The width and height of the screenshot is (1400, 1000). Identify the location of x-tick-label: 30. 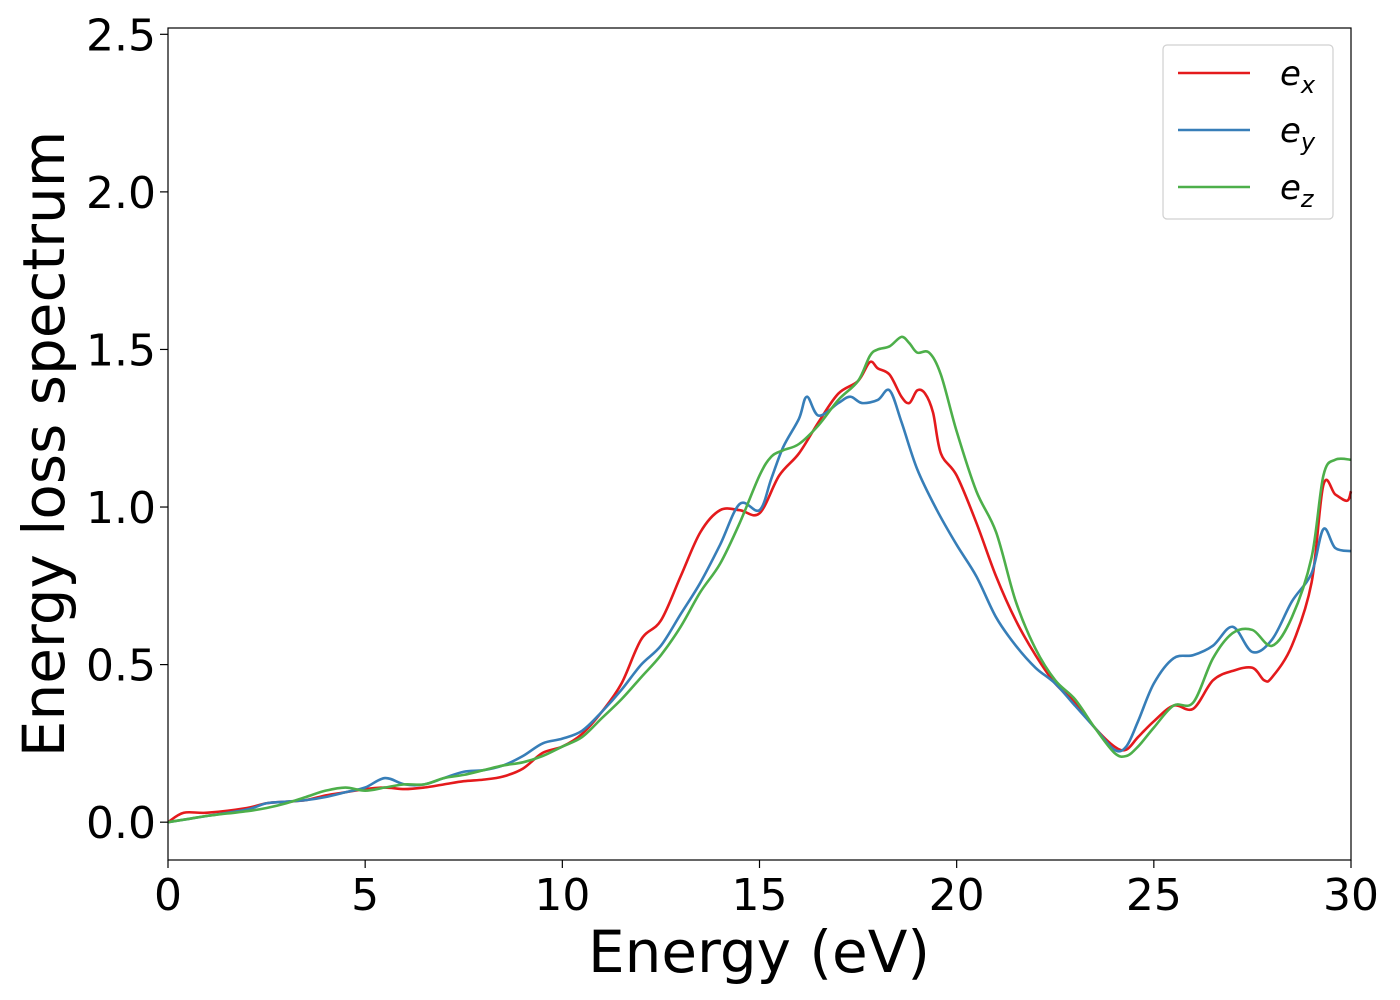
(1351, 895).